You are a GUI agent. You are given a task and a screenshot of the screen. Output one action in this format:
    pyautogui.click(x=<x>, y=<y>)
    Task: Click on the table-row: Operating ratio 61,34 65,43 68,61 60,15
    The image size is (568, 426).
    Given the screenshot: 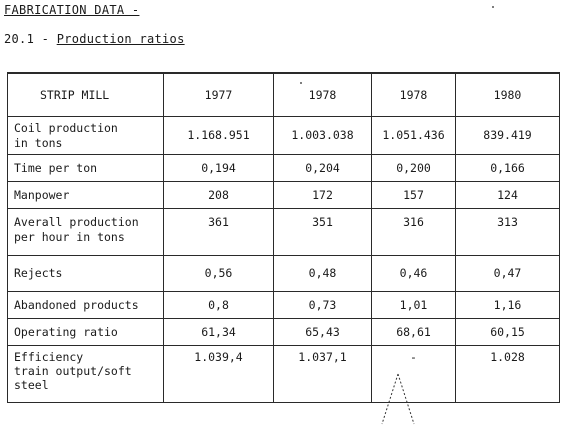 What is the action you would take?
    pyautogui.click(x=283, y=332)
    